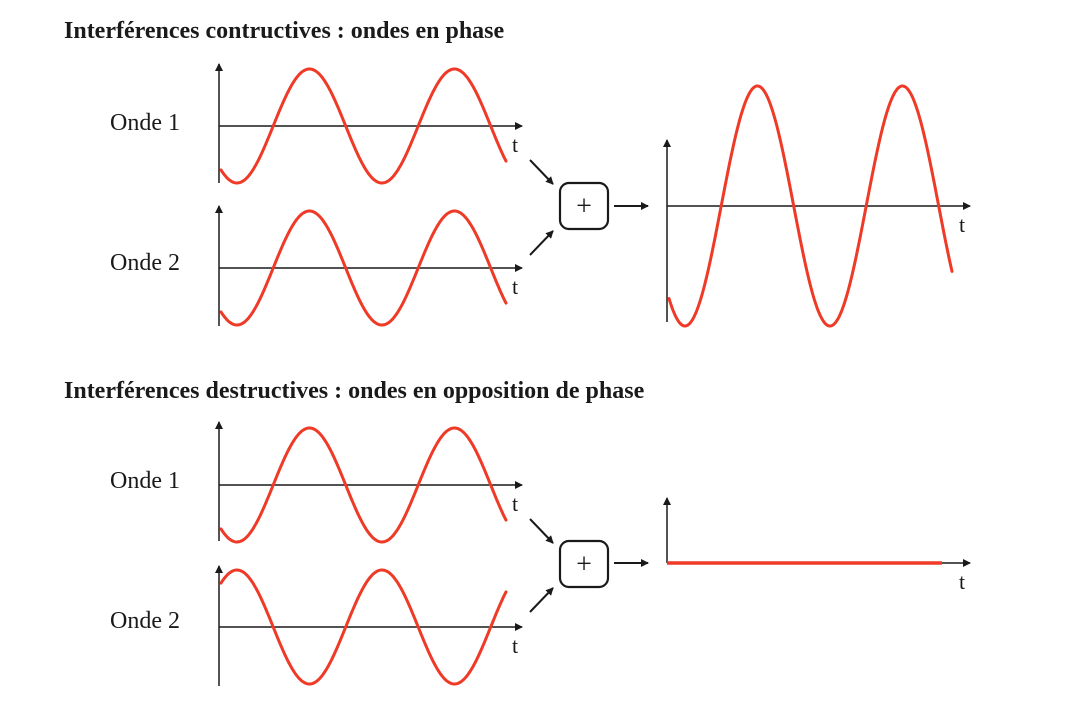 This screenshot has height=725, width=1082. Describe the element at coordinates (145, 123) in the screenshot. I see `constructive-wave1-label: Onde 1` at that location.